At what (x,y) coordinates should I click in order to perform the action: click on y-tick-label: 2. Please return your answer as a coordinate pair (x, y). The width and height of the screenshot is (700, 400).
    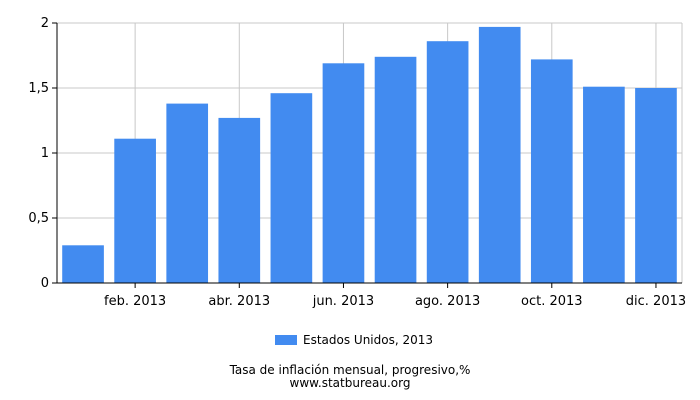
    Looking at the image, I should click on (45, 23).